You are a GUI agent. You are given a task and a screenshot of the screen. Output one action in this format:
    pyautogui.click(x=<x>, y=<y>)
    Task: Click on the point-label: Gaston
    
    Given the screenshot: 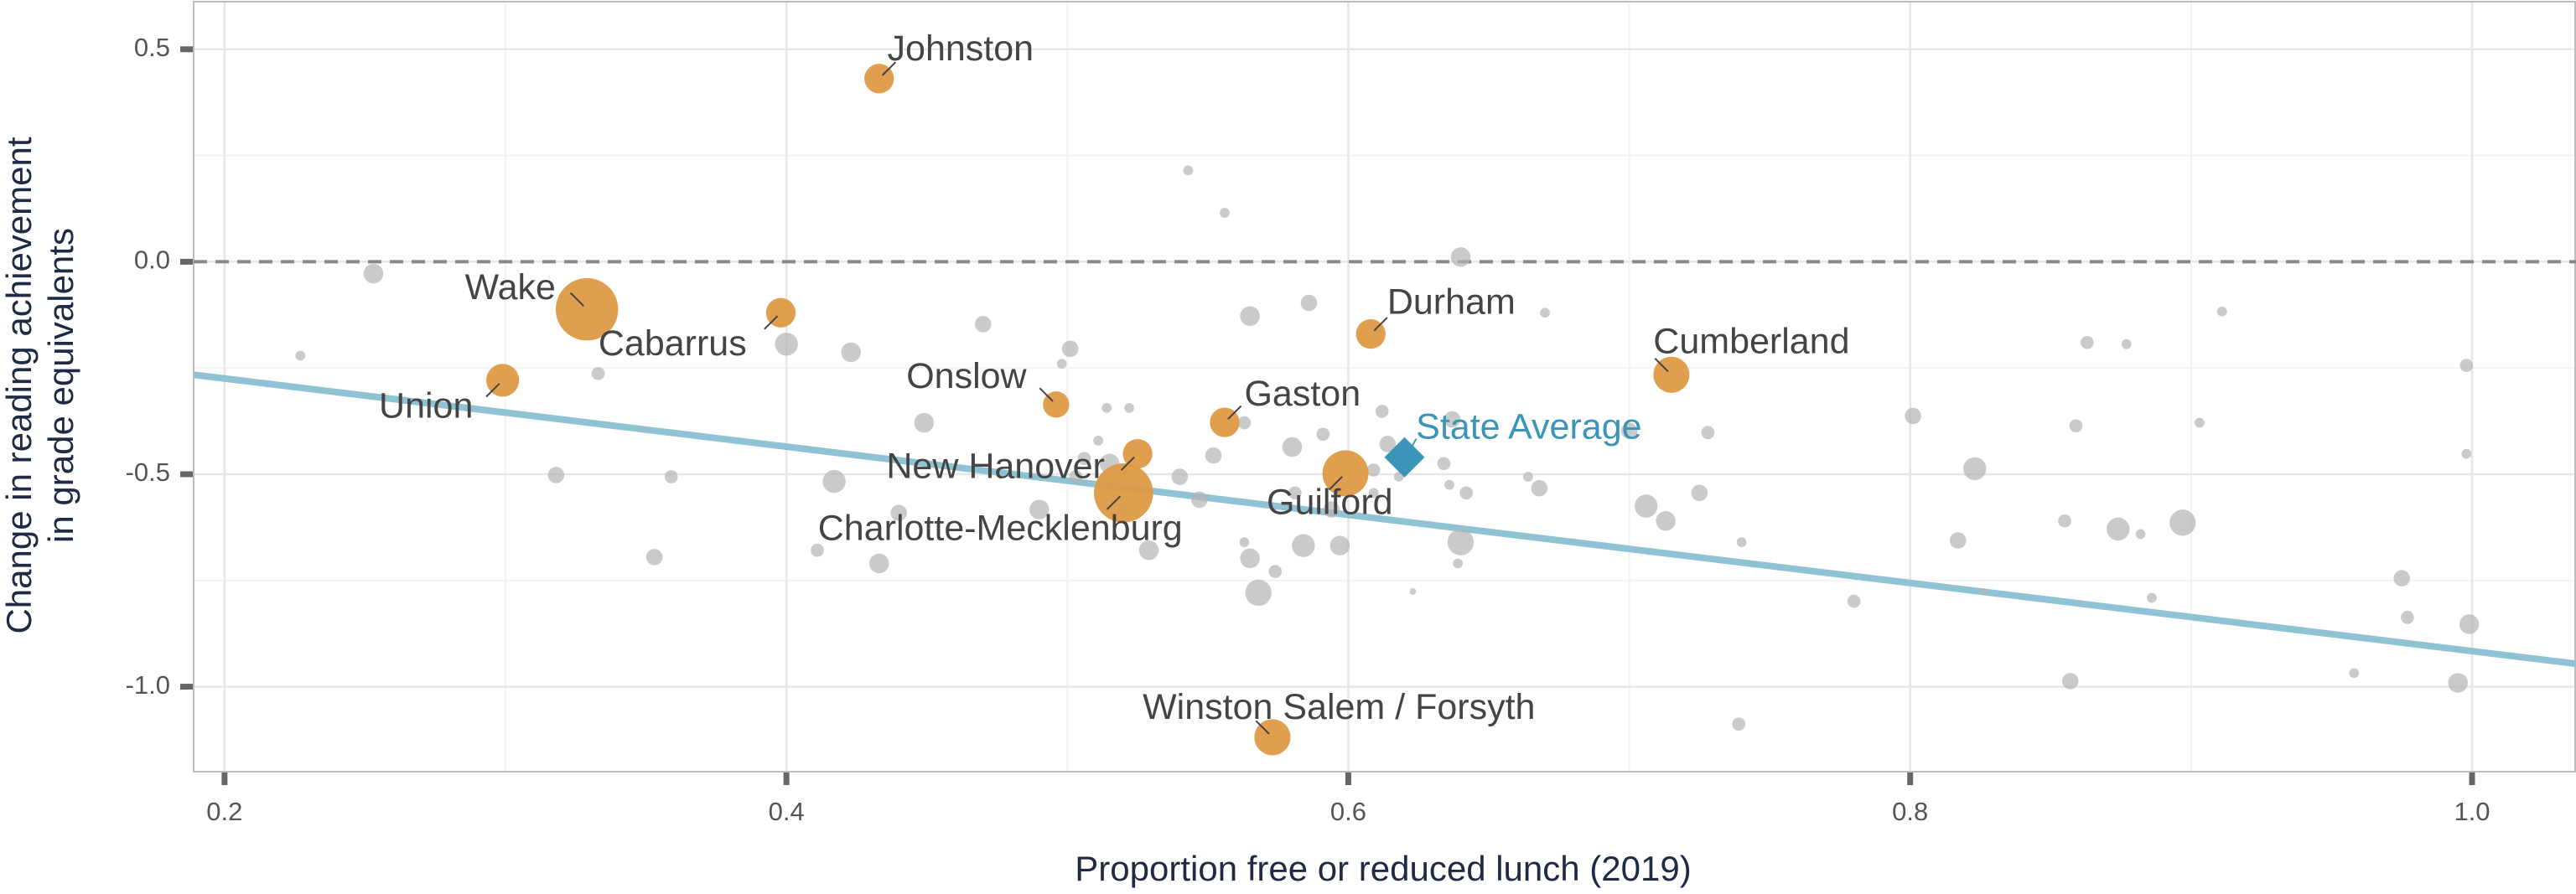 What is the action you would take?
    pyautogui.click(x=1302, y=394)
    